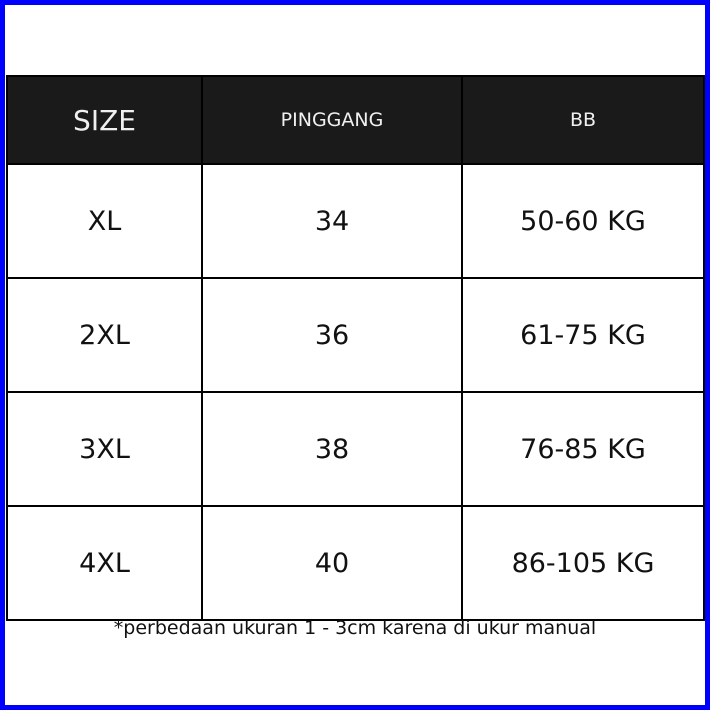  I want to click on header-pinggang: PINGGANG, so click(332, 120).